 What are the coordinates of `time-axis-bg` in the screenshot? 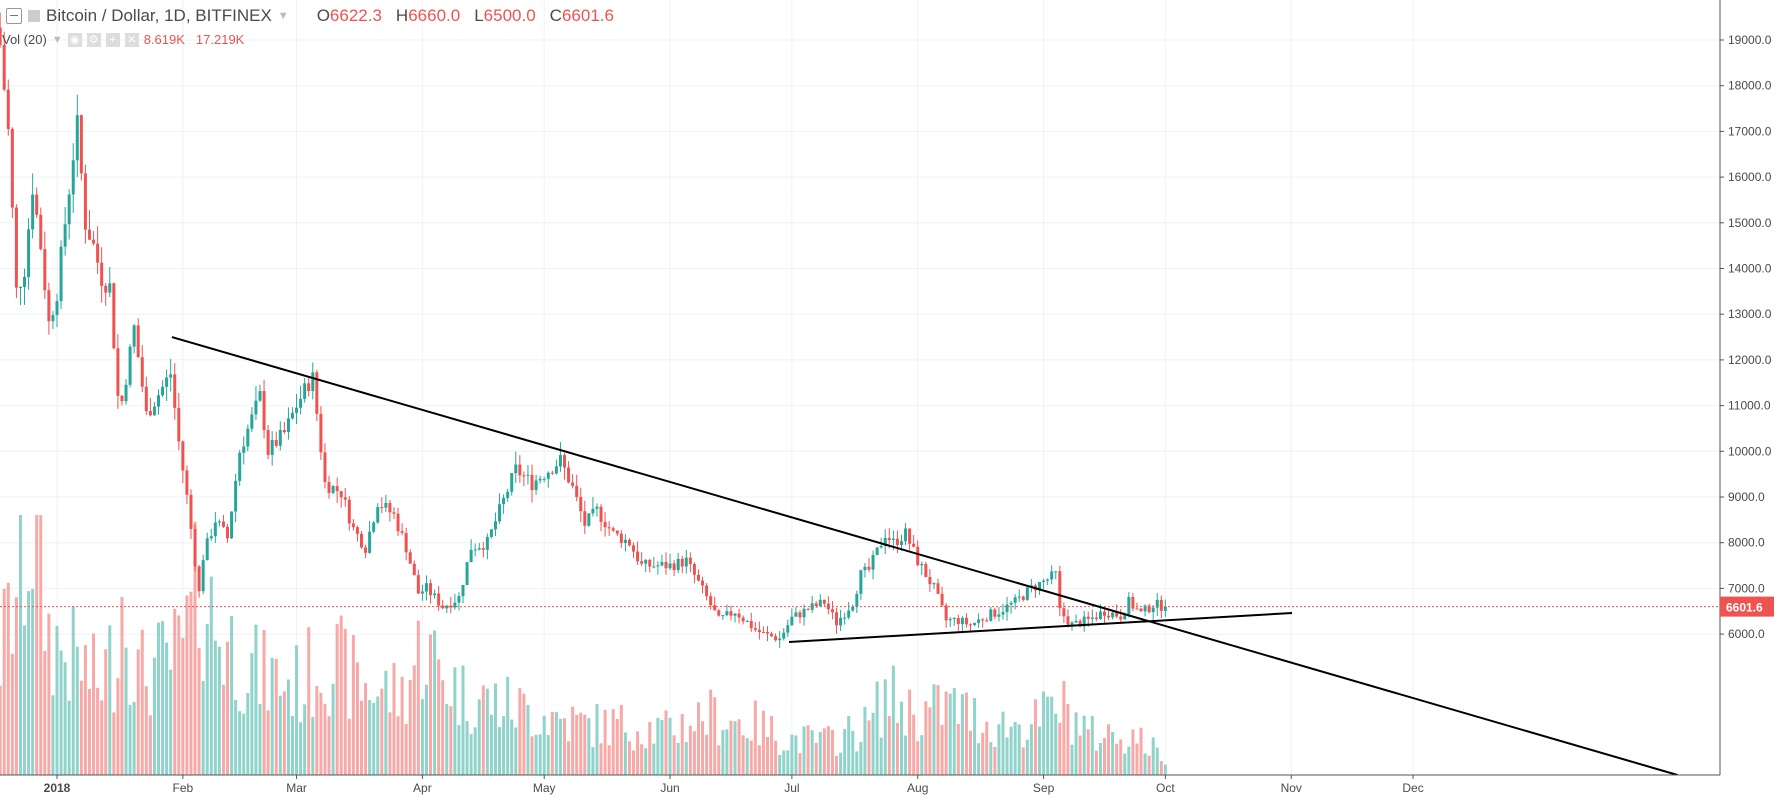 It's located at (860, 790).